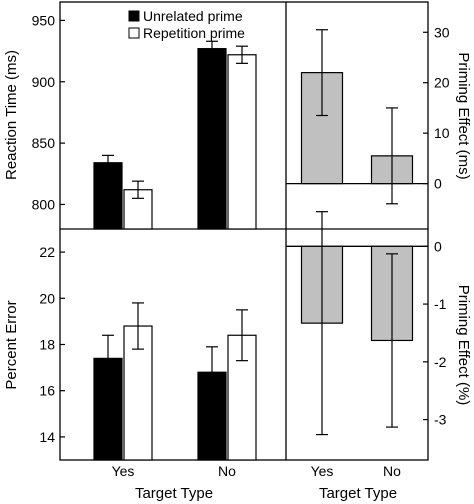  What do you see at coordinates (358, 493) in the screenshot?
I see `x-axis-label-right: Target Type` at bounding box center [358, 493].